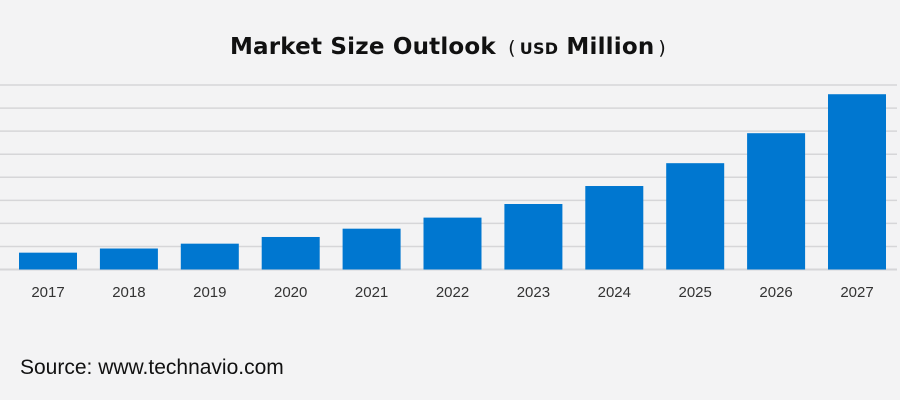  What do you see at coordinates (776, 201) in the screenshot?
I see `bar-2026` at bounding box center [776, 201].